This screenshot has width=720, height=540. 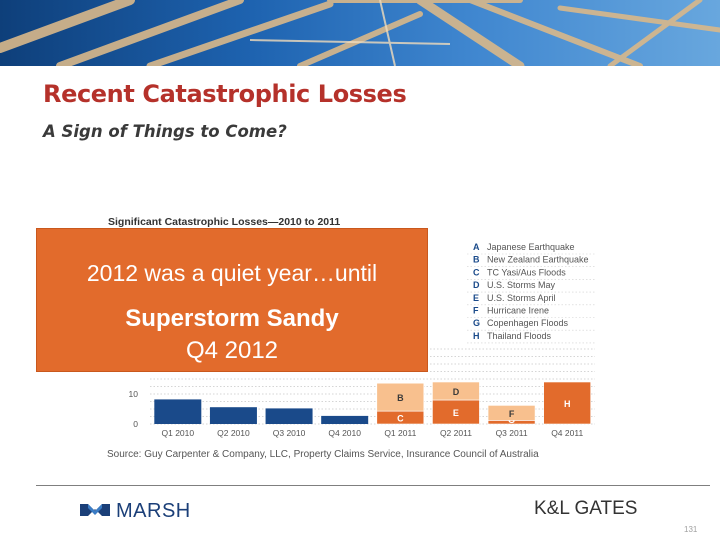 What do you see at coordinates (289, 433) in the screenshot?
I see `x-tick-label: Q3 2010` at bounding box center [289, 433].